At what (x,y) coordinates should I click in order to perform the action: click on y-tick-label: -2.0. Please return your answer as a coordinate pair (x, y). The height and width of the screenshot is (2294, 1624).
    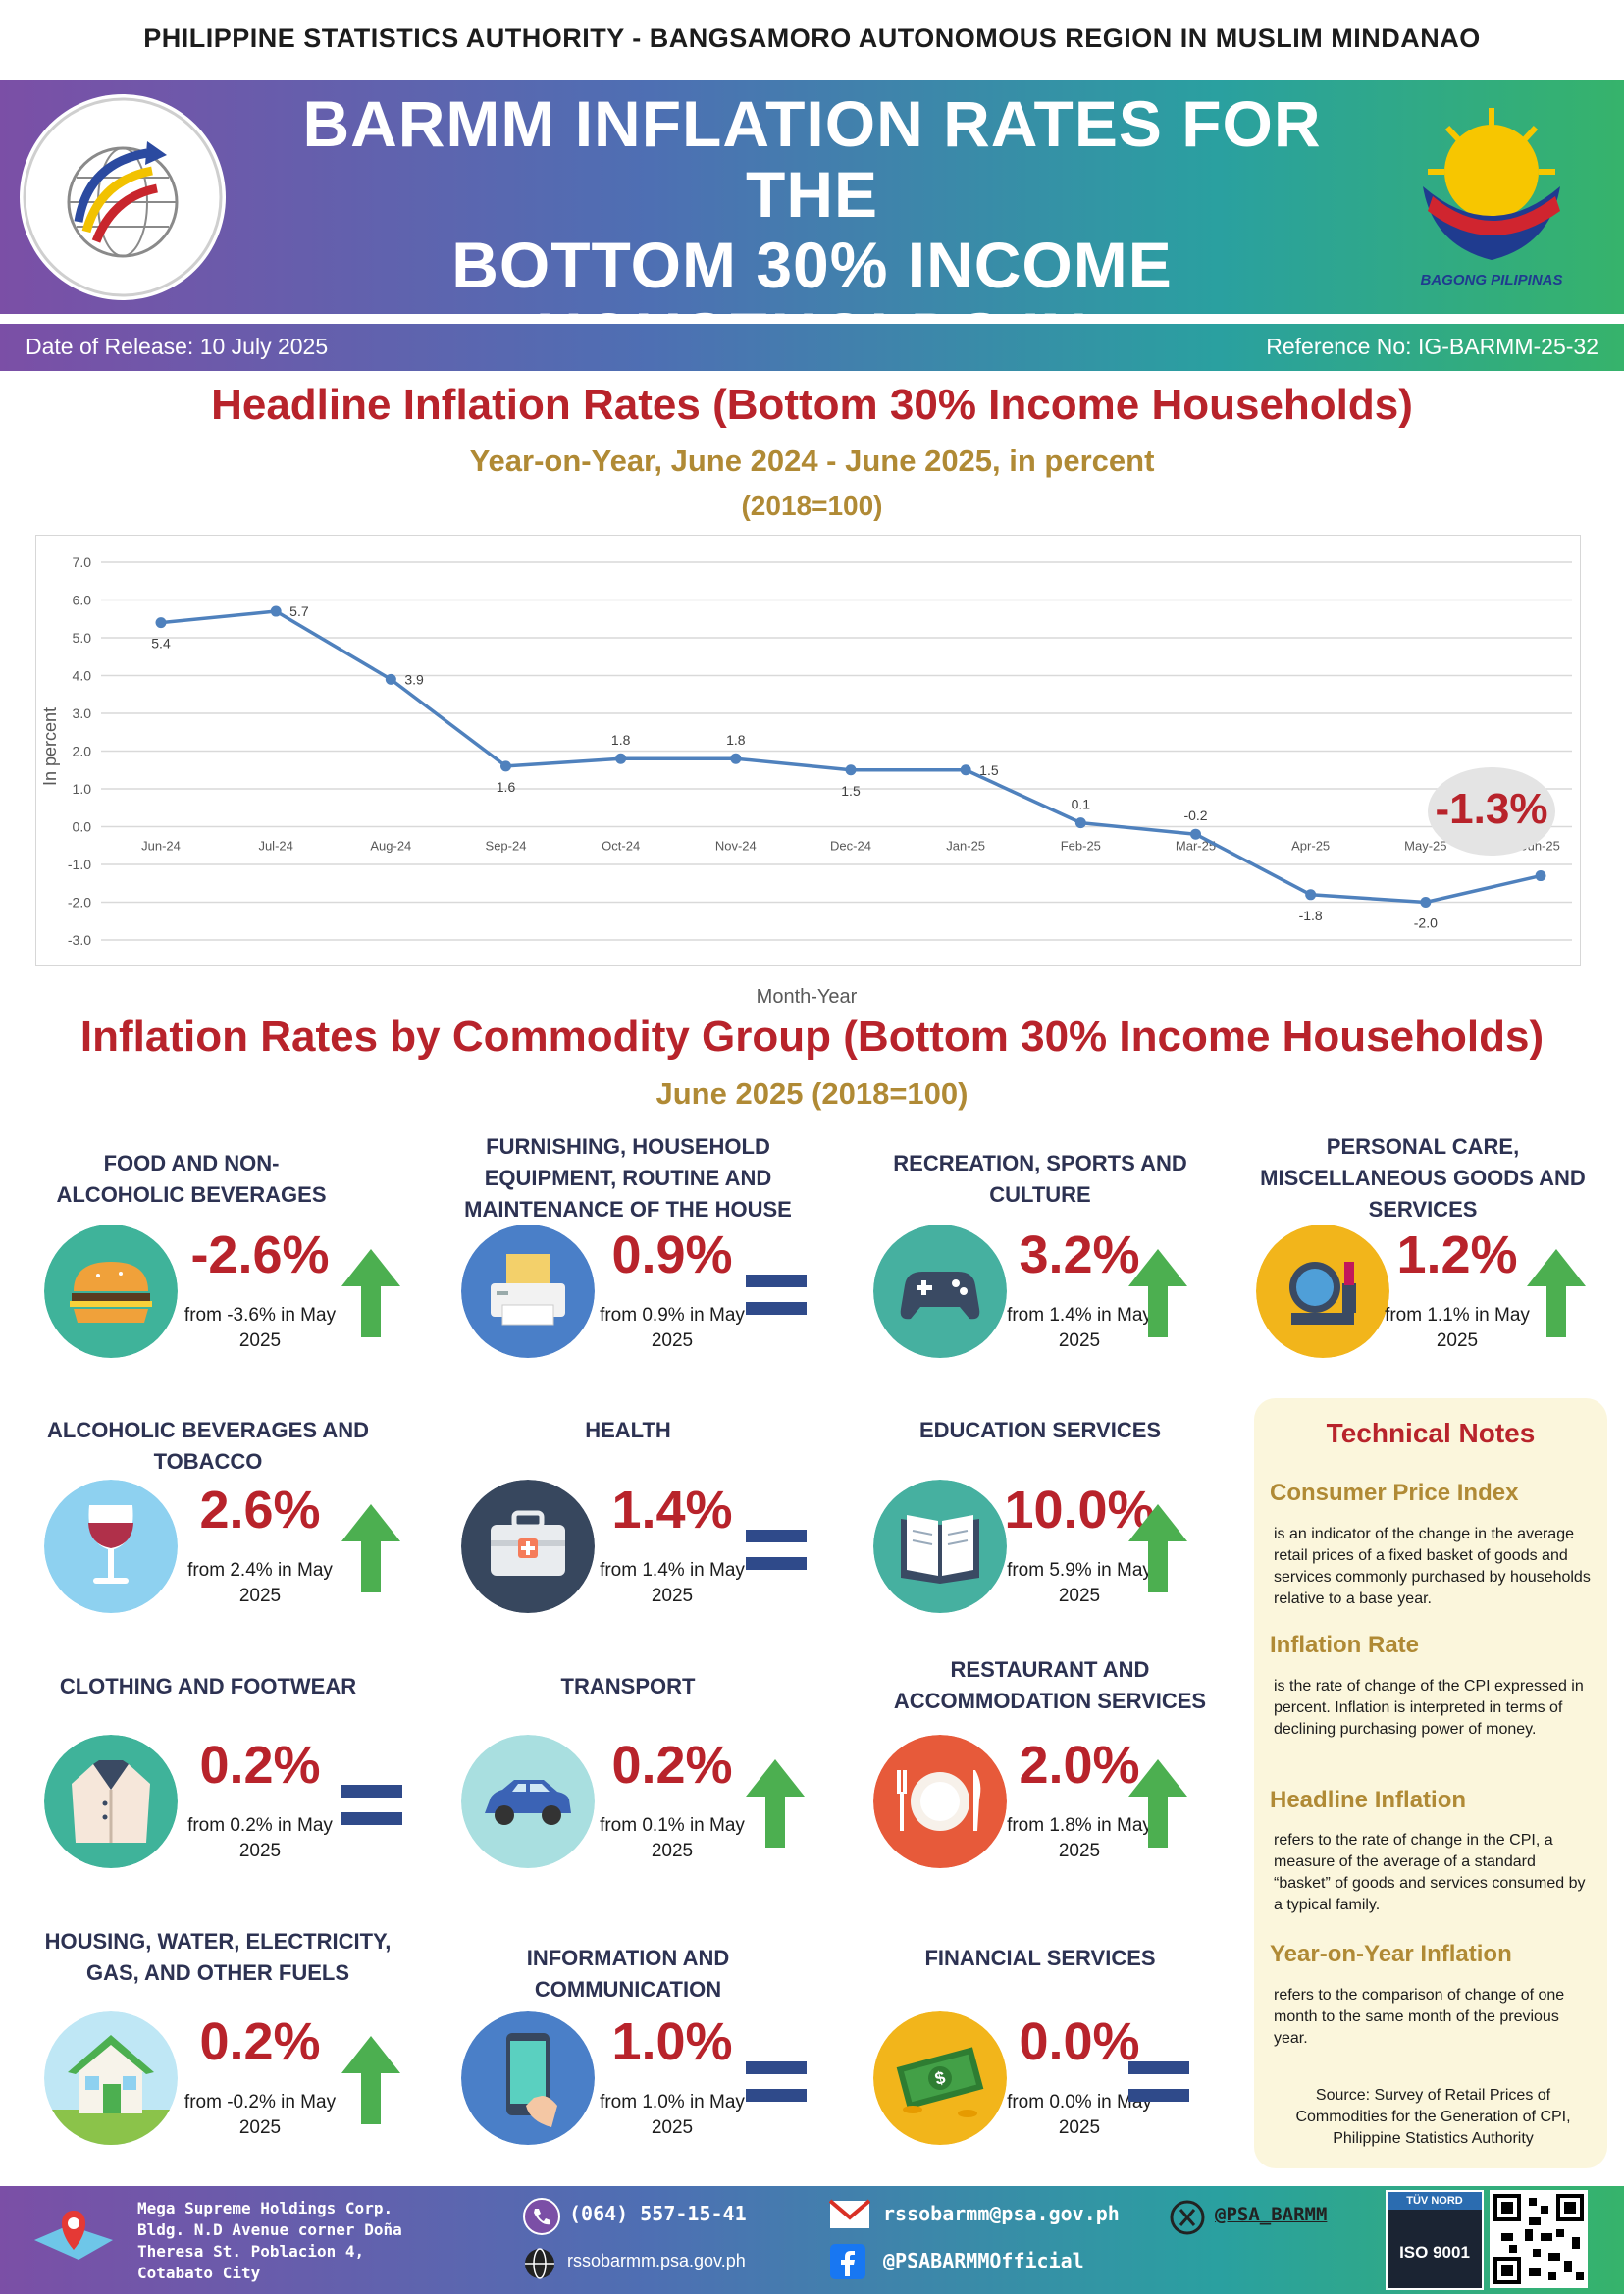
    Looking at the image, I should click on (79, 903).